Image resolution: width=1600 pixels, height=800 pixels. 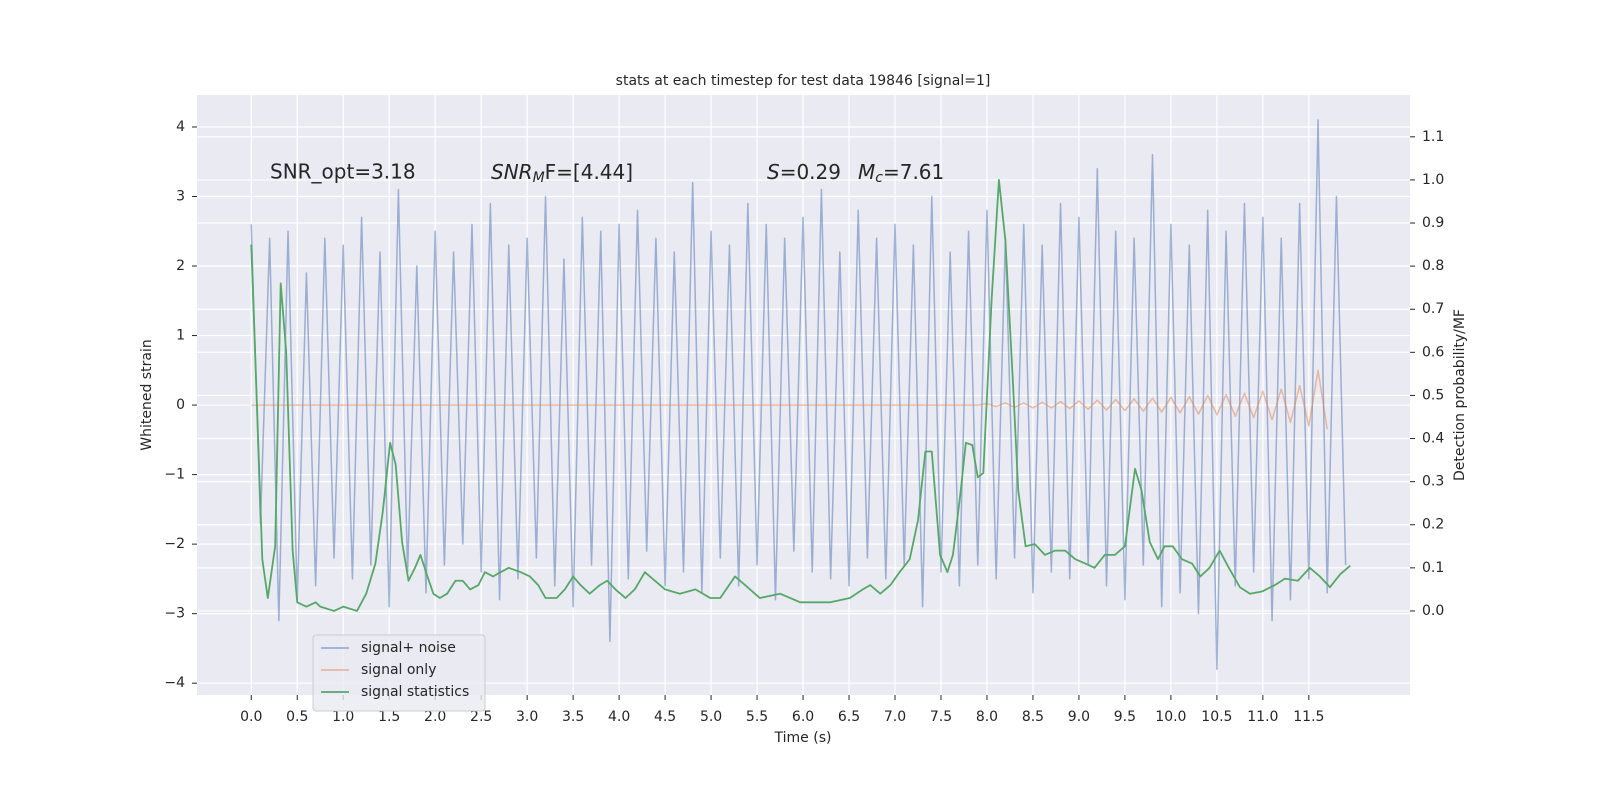 I want to click on annotation-part: SNR, so click(x=512, y=172).